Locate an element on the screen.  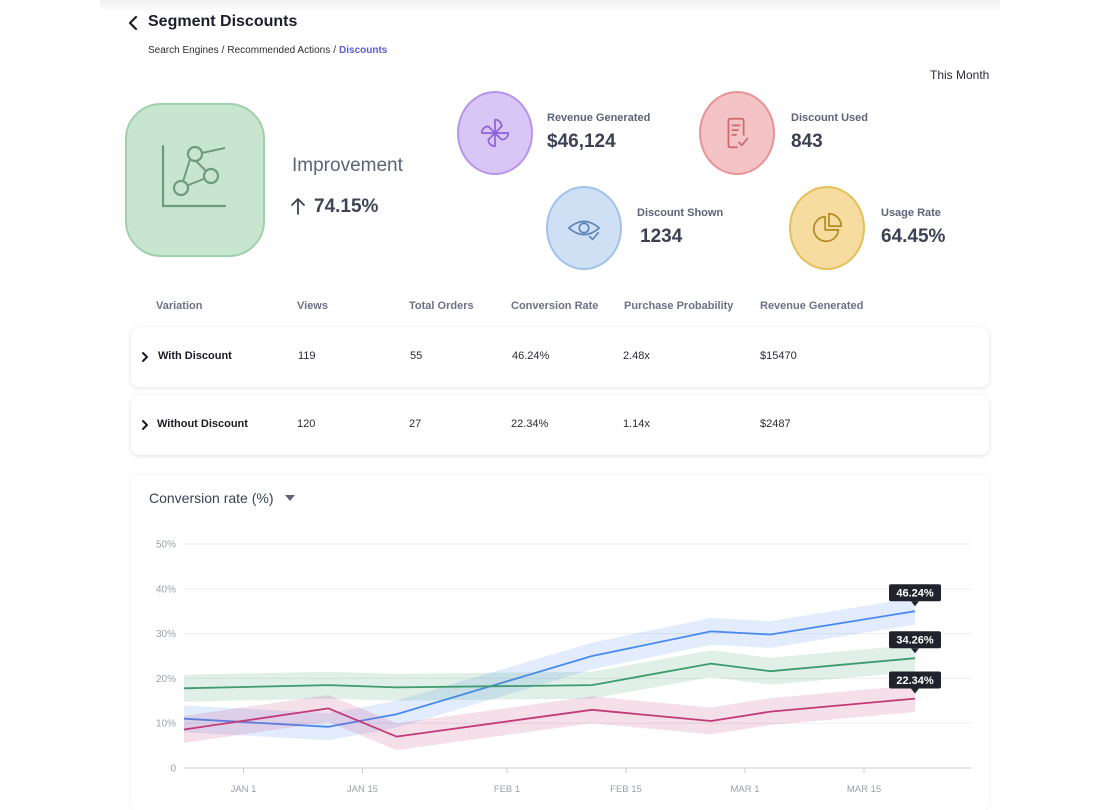
series-0-data-label: 46.24% is located at coordinates (915, 594).